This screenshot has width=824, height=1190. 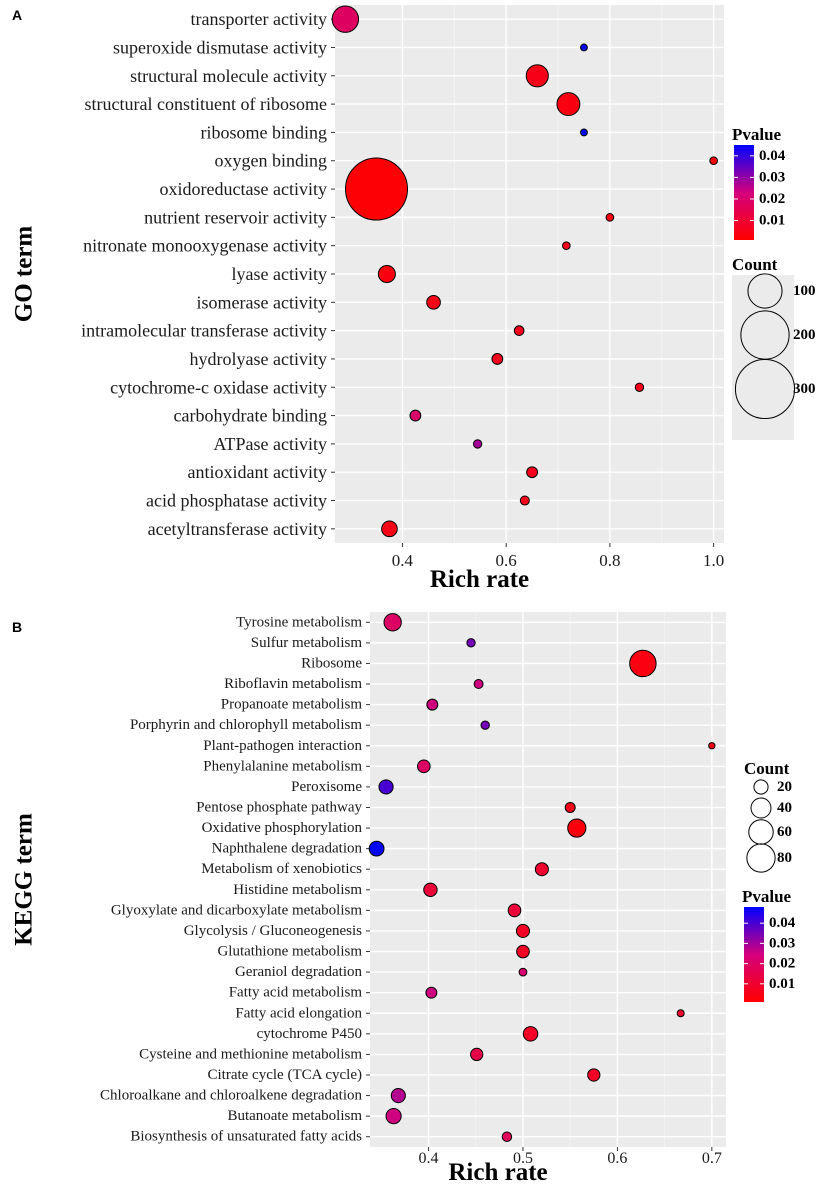 What do you see at coordinates (609, 560) in the screenshot?
I see `x-tick-label: 0.8` at bounding box center [609, 560].